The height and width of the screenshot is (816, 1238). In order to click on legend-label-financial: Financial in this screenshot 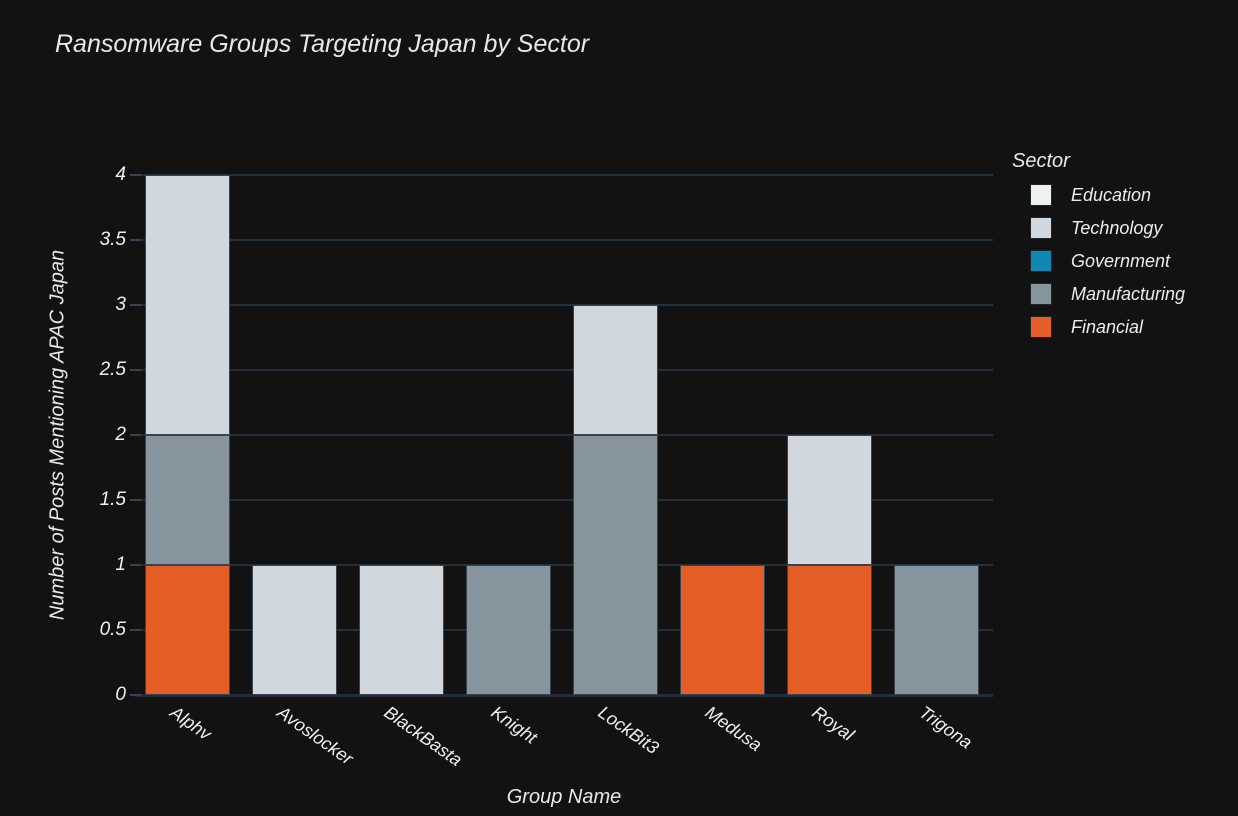, I will do `click(1107, 326)`.